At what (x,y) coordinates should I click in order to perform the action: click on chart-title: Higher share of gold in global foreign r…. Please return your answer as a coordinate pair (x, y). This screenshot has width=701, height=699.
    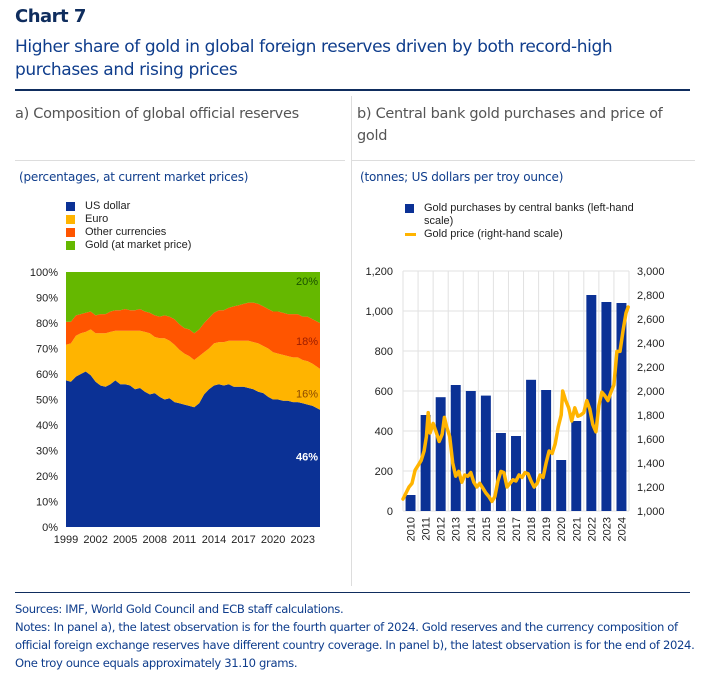
    Looking at the image, I should click on (314, 58).